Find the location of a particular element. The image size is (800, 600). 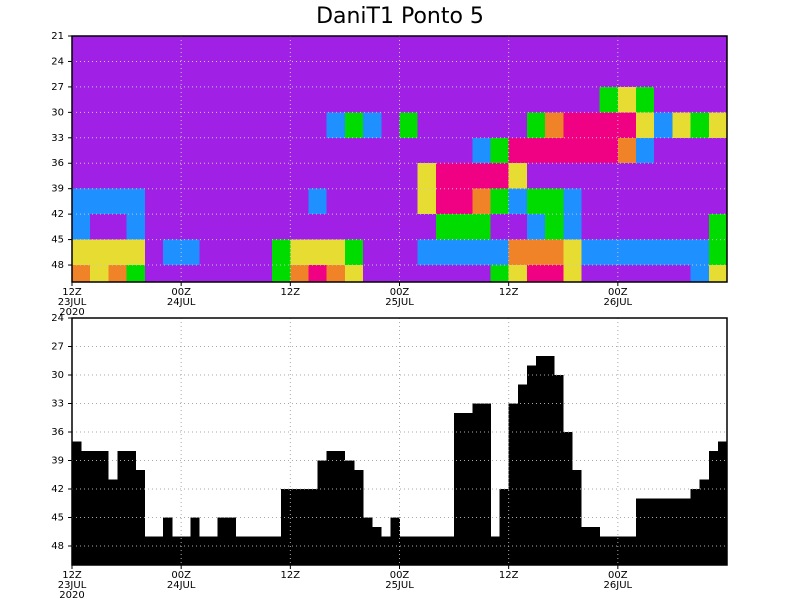

y-tick-label: 30 is located at coordinates (57, 112).